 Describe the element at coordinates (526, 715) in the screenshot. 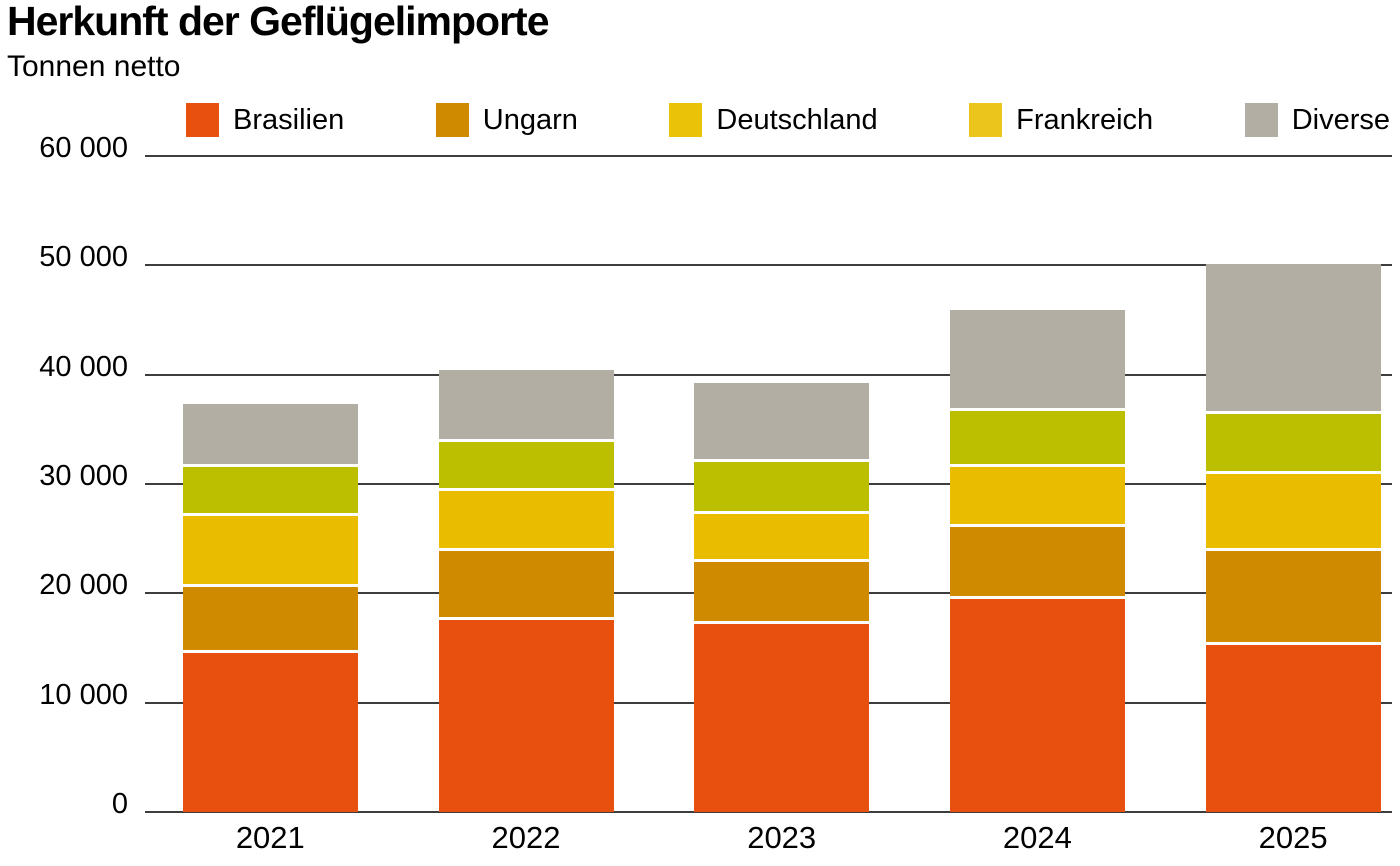

I see `bar-segment-brasilien-2022` at that location.